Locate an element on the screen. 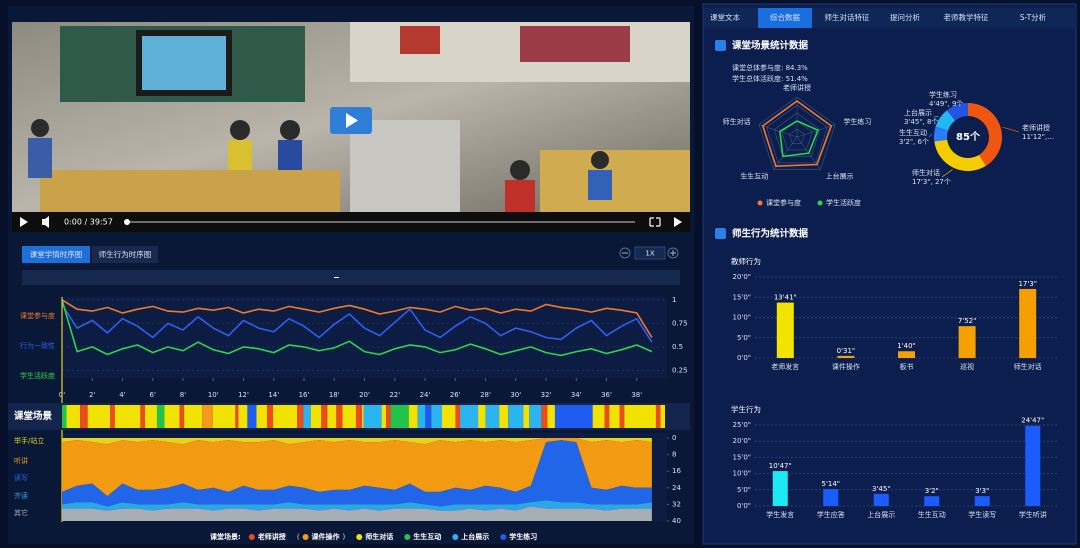 The image size is (1080, 548). speed-down is located at coordinates (625, 253).